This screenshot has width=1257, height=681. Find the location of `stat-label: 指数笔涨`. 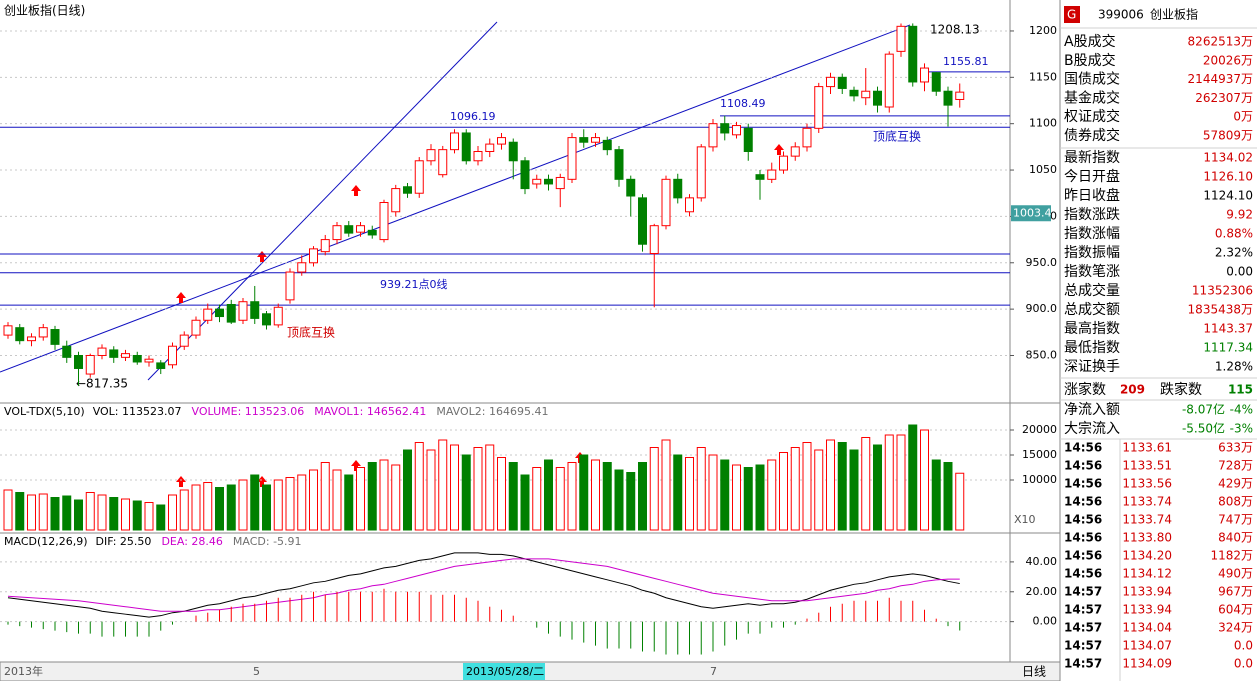

stat-label: 指数笔涨 is located at coordinates (1092, 272).